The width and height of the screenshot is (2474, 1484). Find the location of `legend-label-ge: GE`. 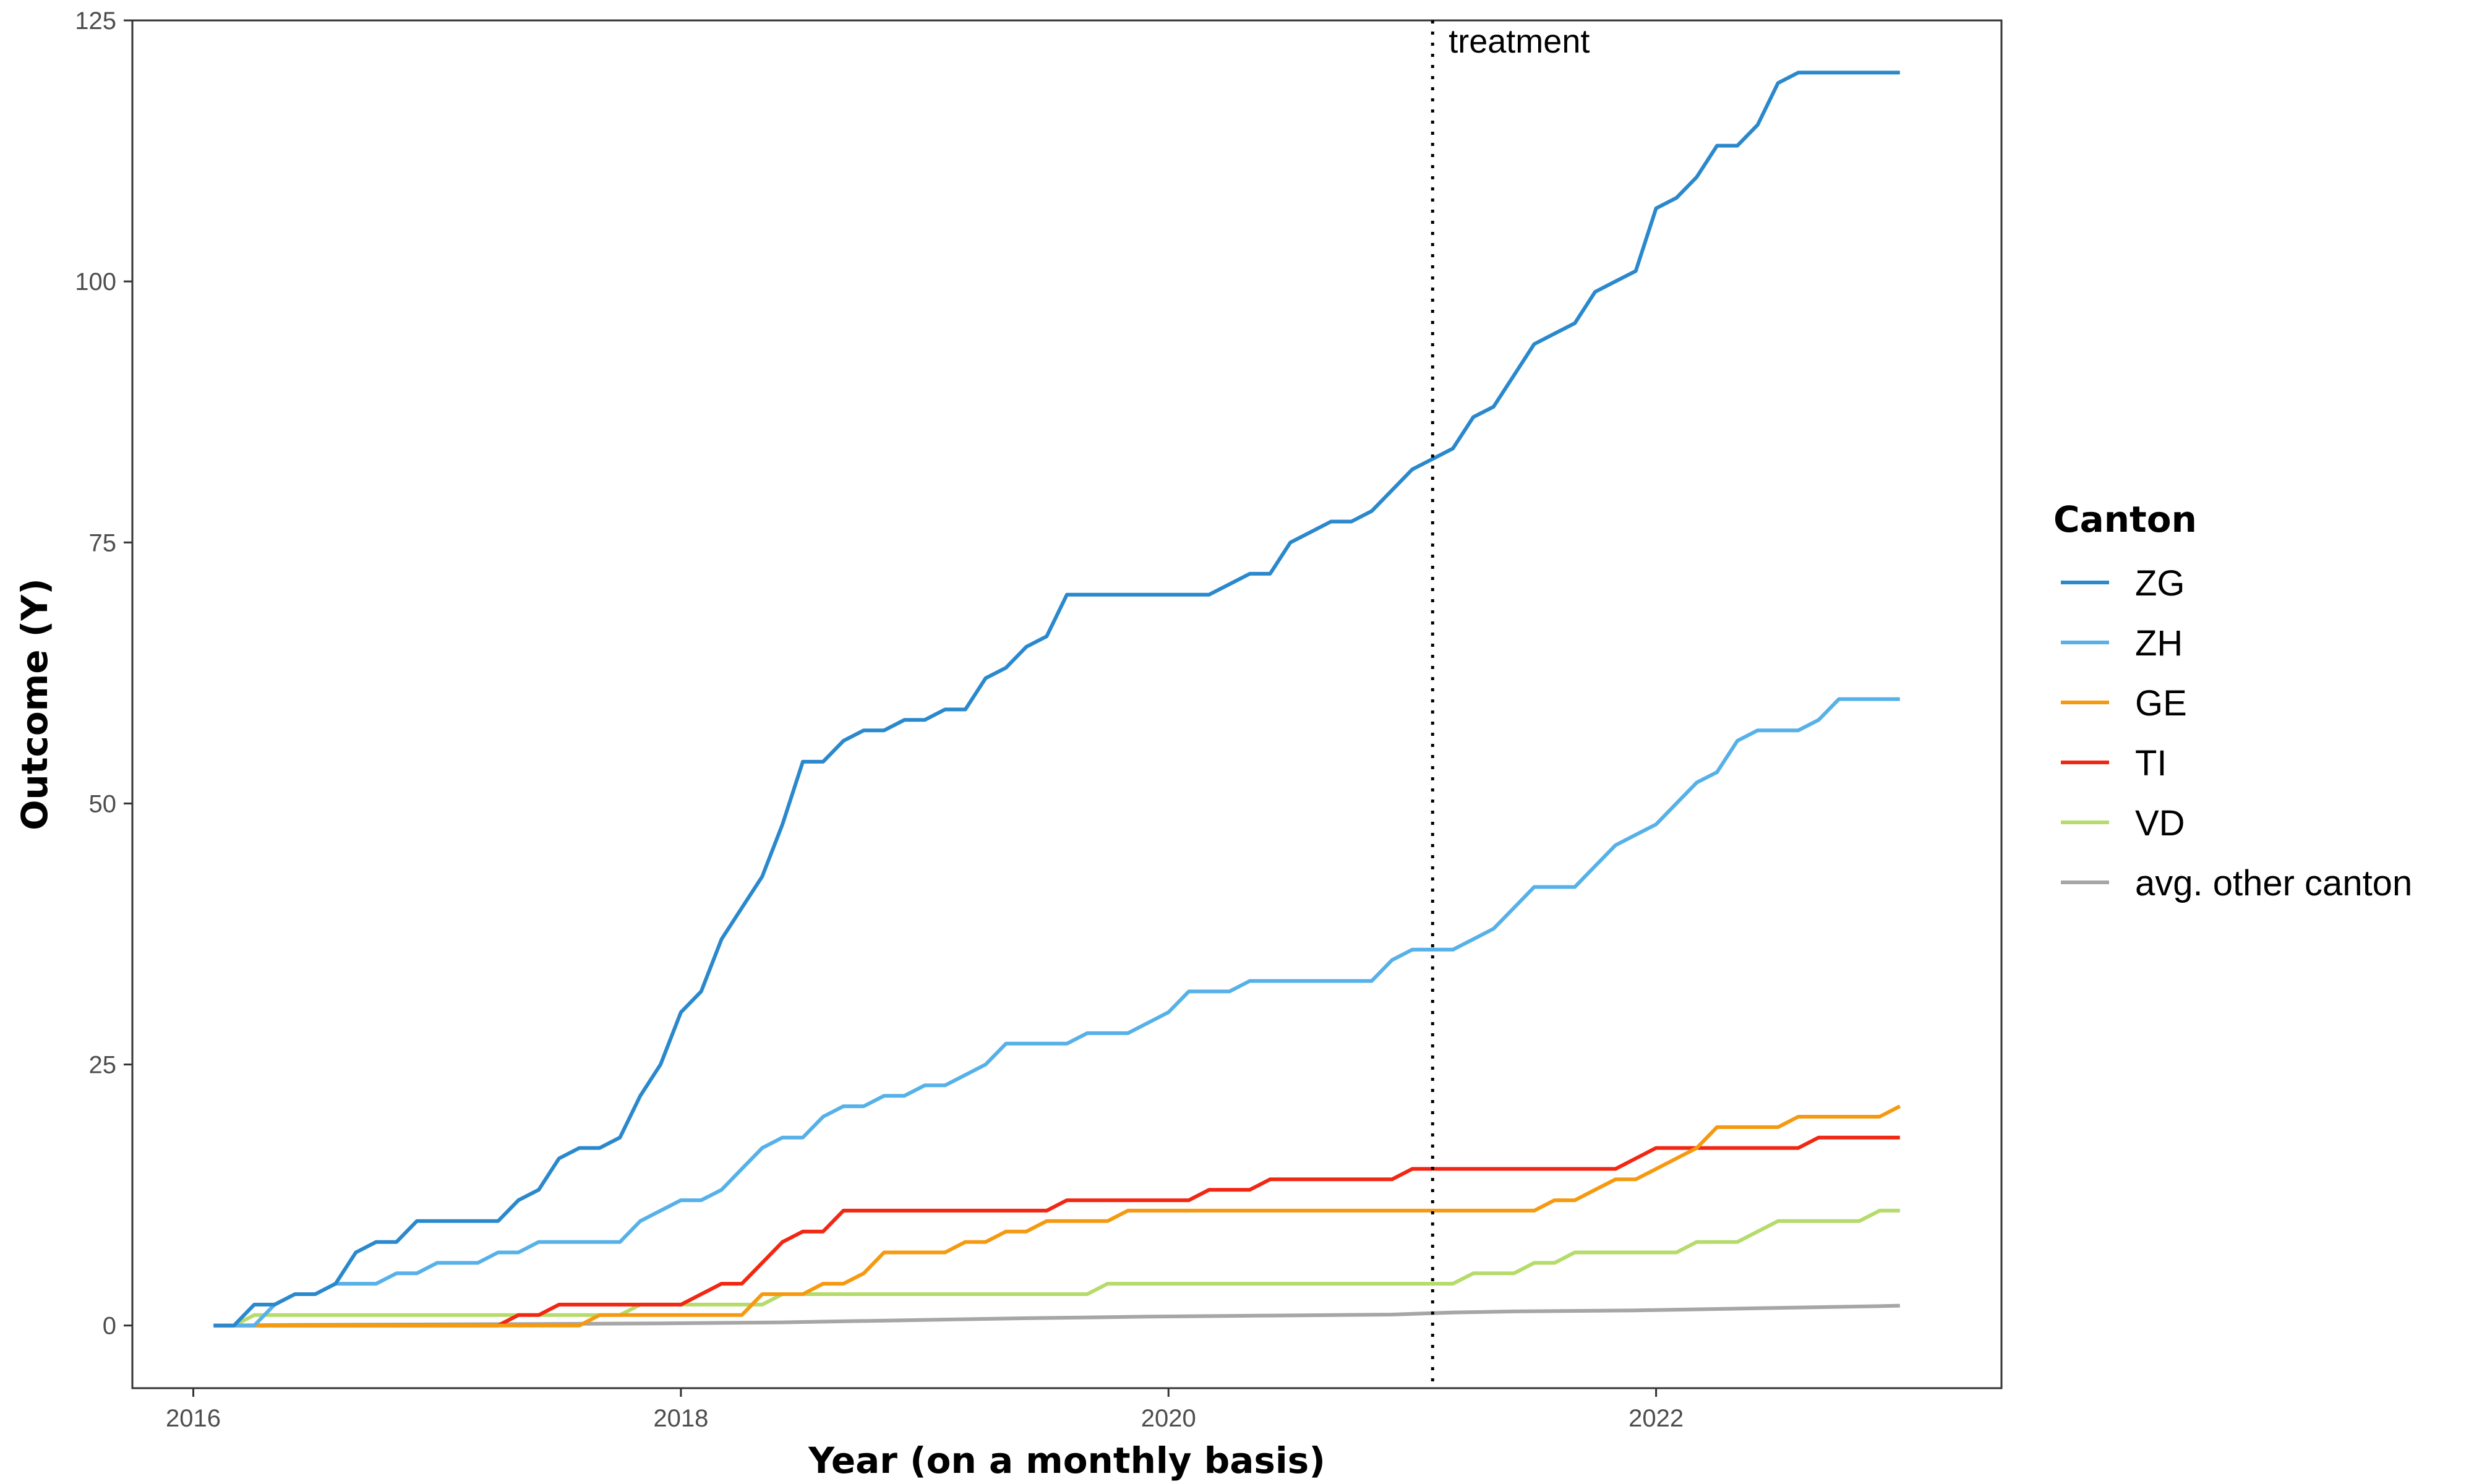

legend-label-ge: GE is located at coordinates (2161, 703).